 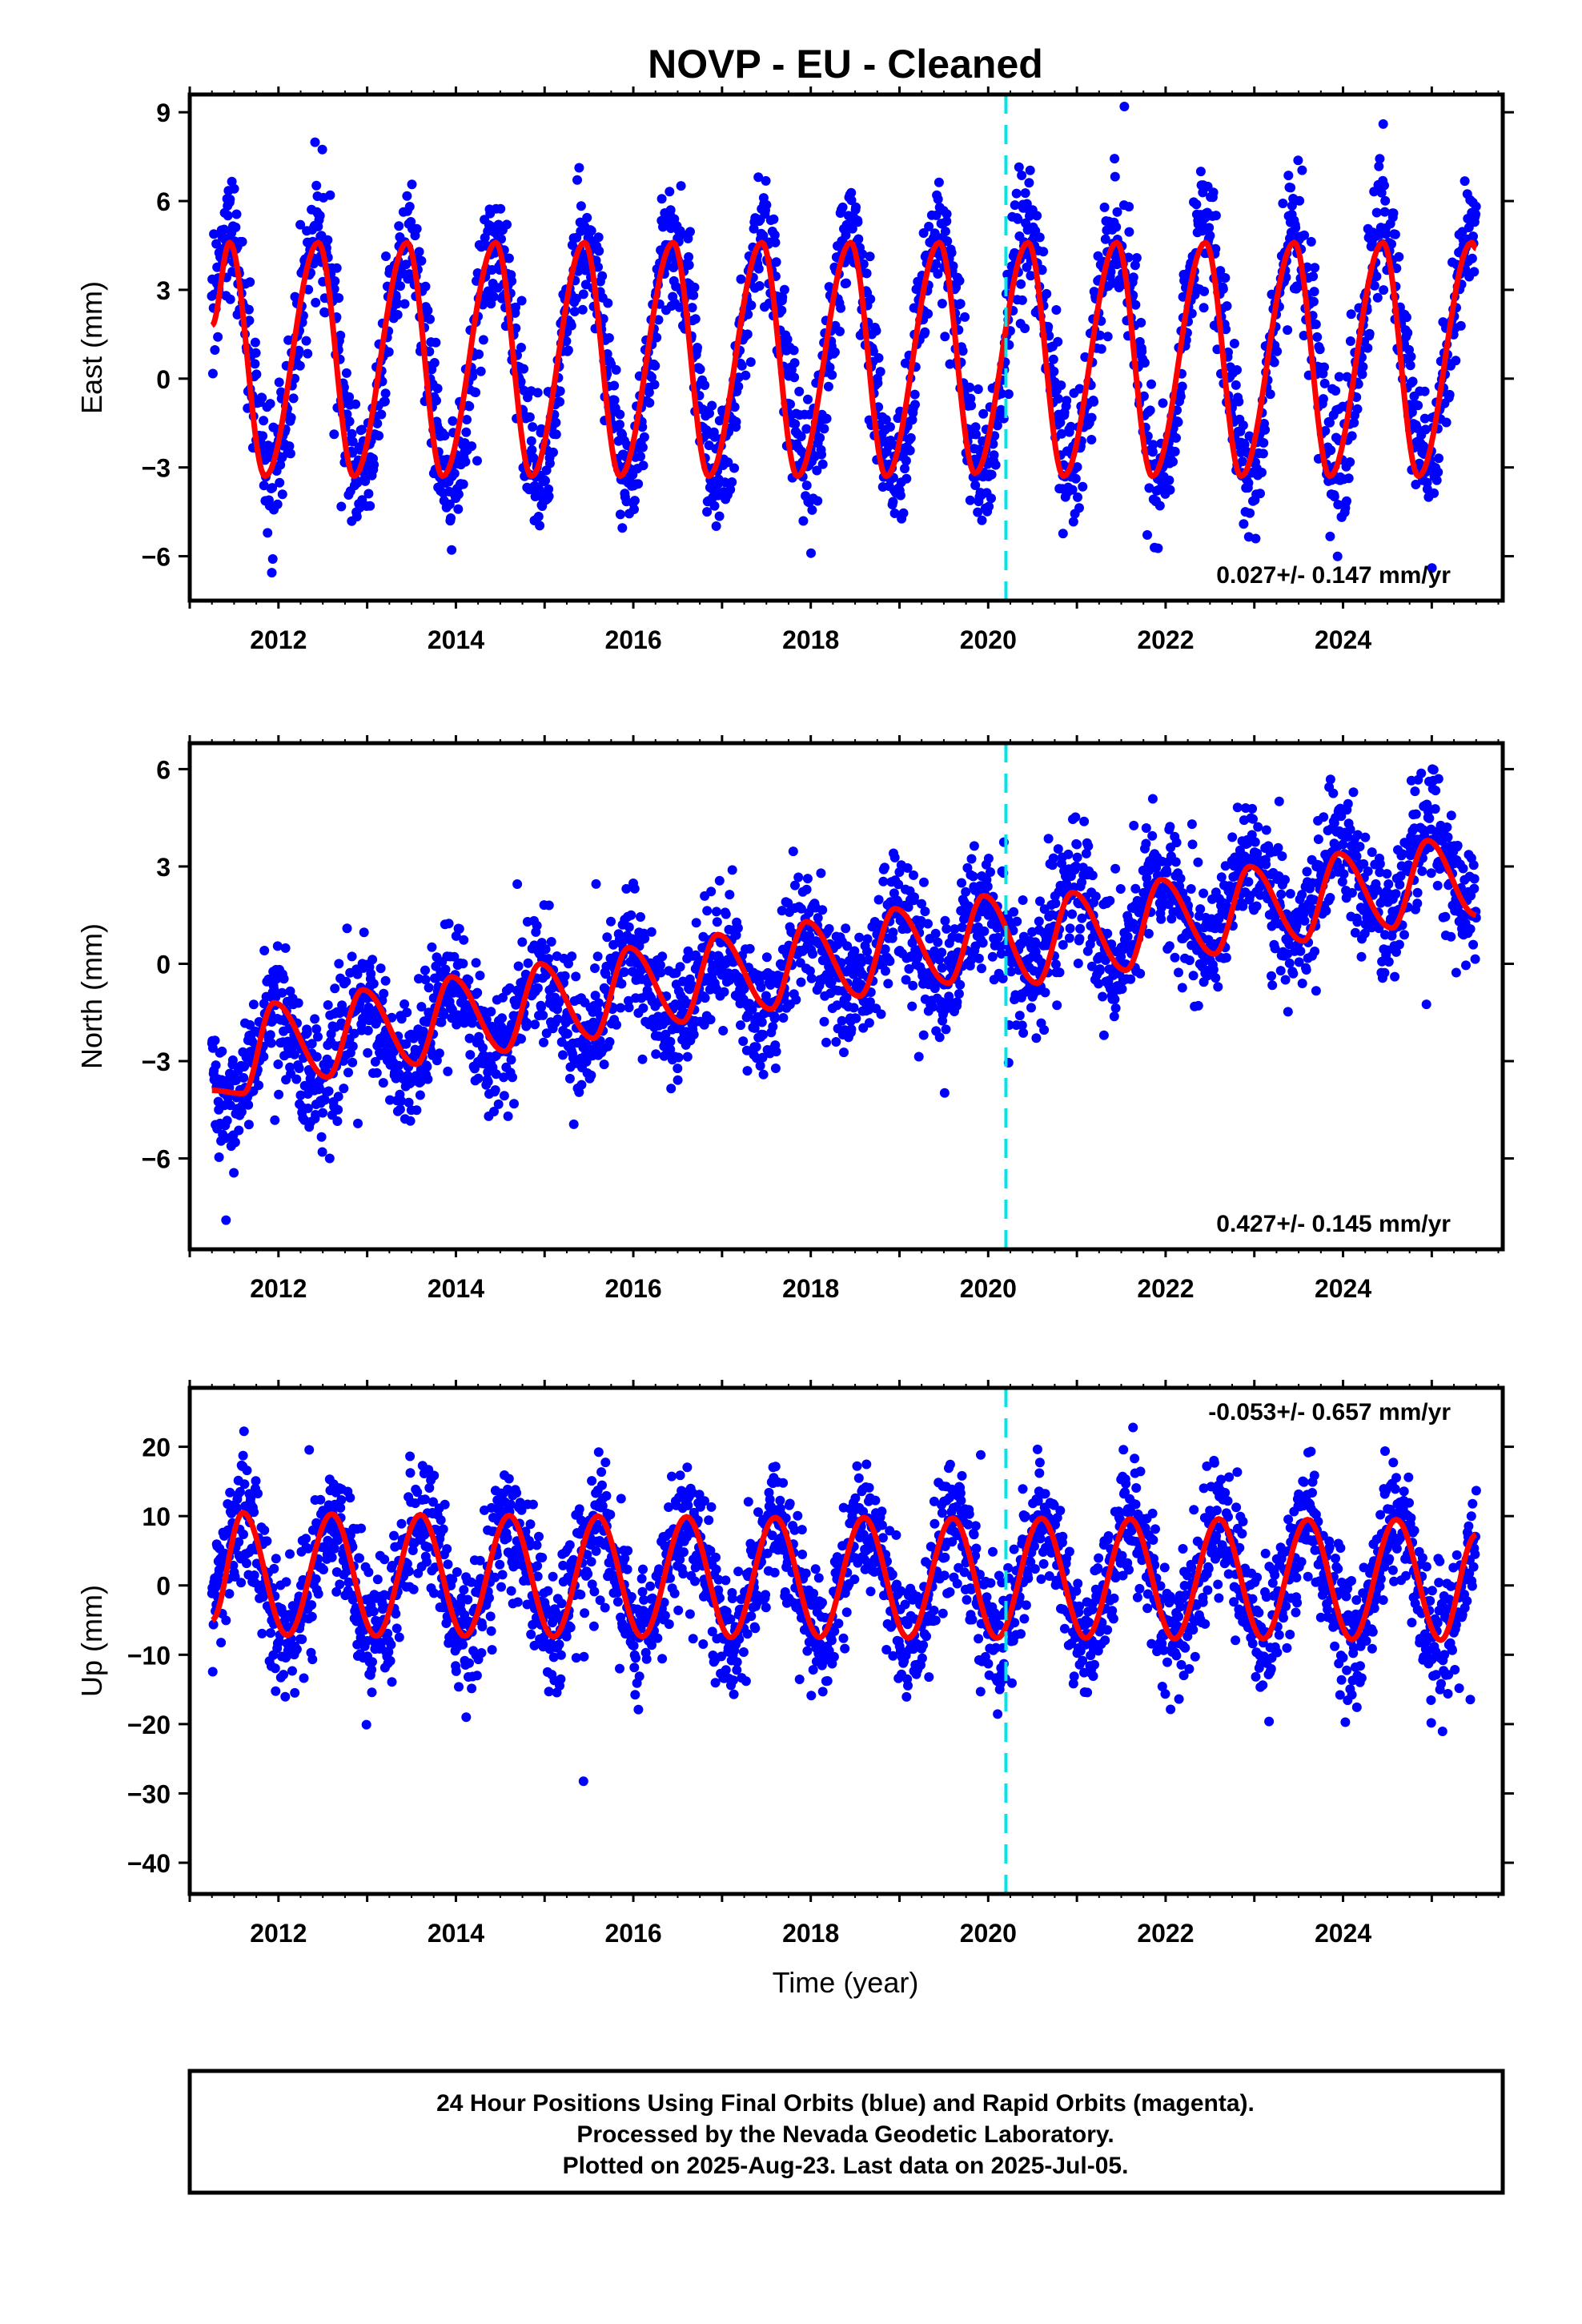 What do you see at coordinates (164, 201) in the screenshot?
I see `y-tick-label: 6` at bounding box center [164, 201].